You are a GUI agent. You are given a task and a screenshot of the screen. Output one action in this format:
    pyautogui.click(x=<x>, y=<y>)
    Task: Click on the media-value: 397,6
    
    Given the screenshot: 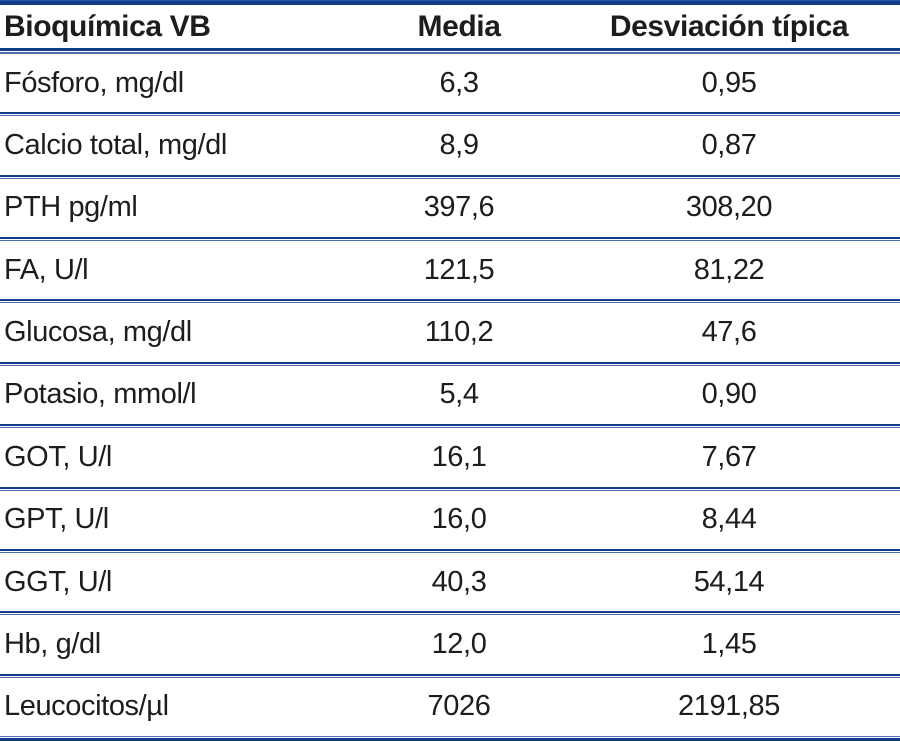 What is the action you would take?
    pyautogui.click(x=459, y=207)
    